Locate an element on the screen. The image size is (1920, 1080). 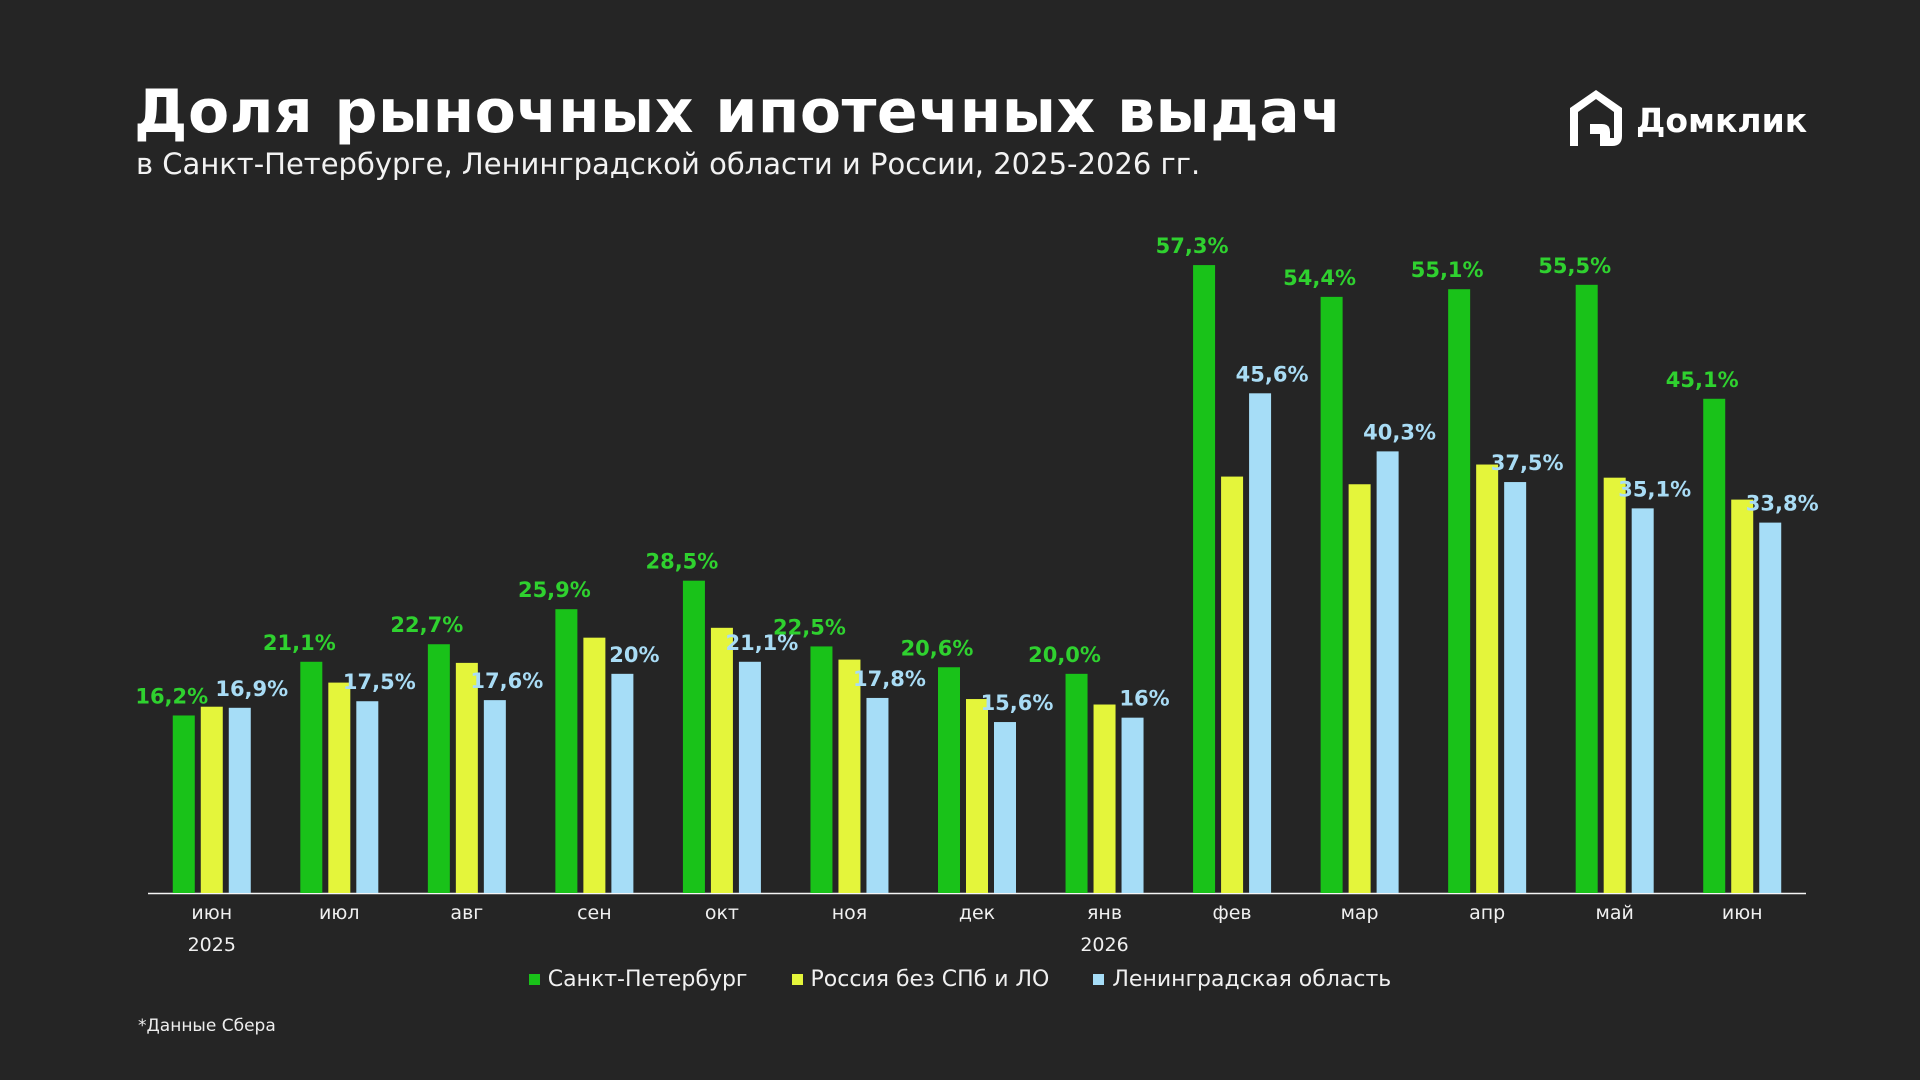
house-logo-icon is located at coordinates (1596, 120).